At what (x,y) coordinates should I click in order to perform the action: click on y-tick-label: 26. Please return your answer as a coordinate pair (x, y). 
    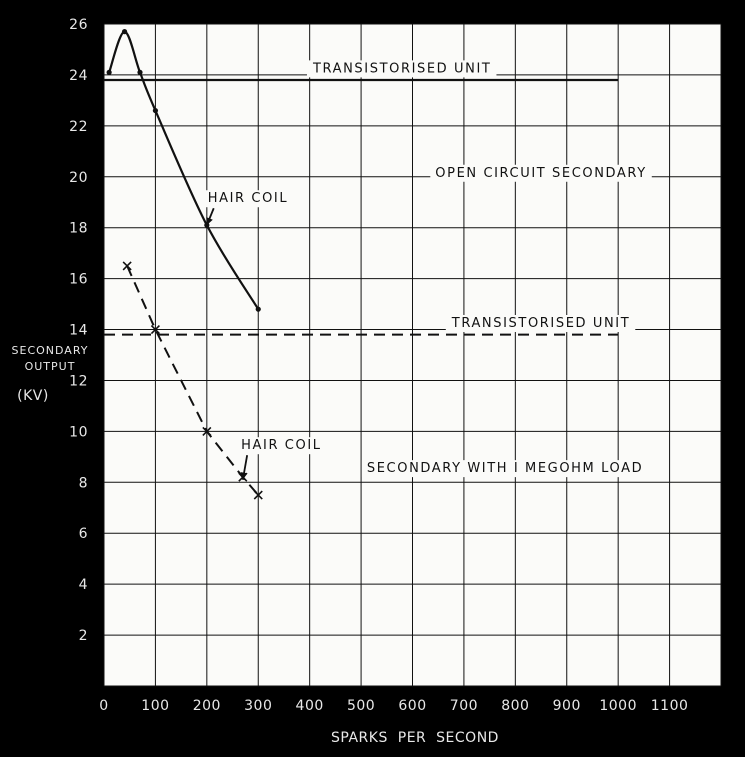
    Looking at the image, I should click on (78, 25).